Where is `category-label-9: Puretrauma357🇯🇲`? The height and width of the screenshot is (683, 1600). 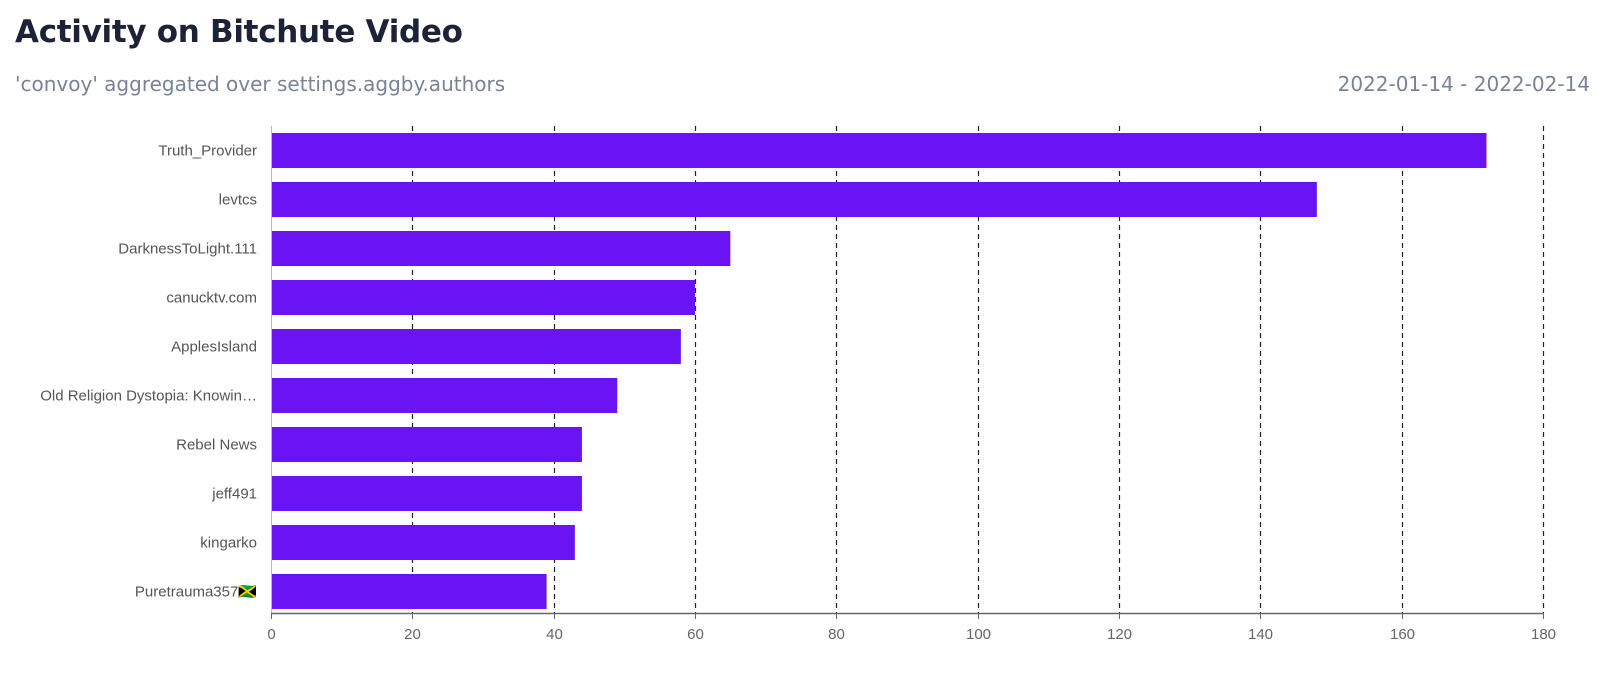 category-label-9: Puretrauma357🇯🇲 is located at coordinates (196, 592).